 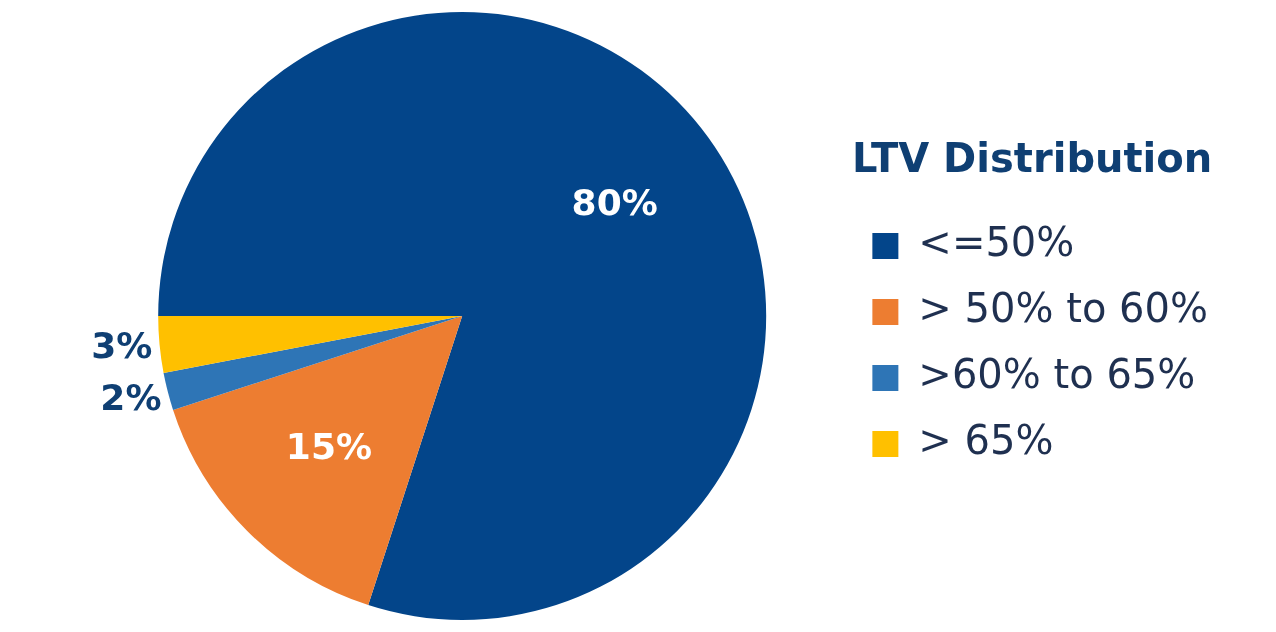 What do you see at coordinates (1057, 374) in the screenshot?
I see `legend-label: >60% to 65%` at bounding box center [1057, 374].